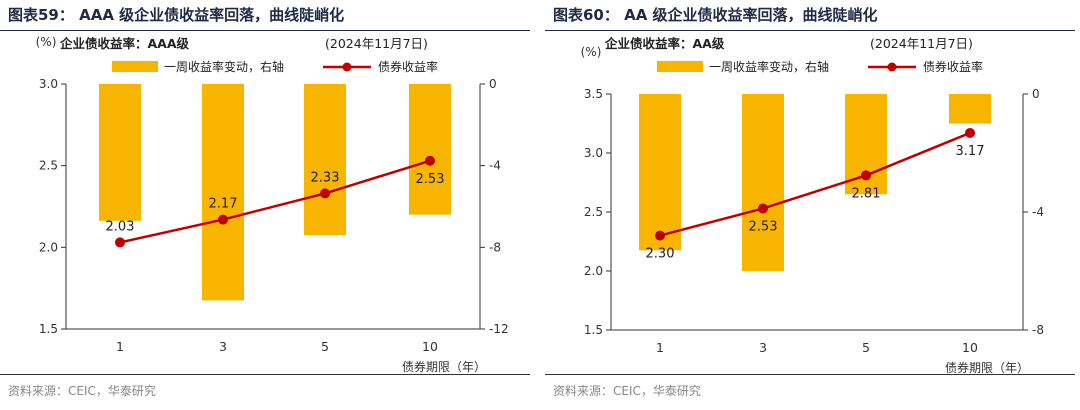 The width and height of the screenshot is (1080, 410). Describe the element at coordinates (325, 177) in the screenshot. I see `data-label: 2.33` at that location.